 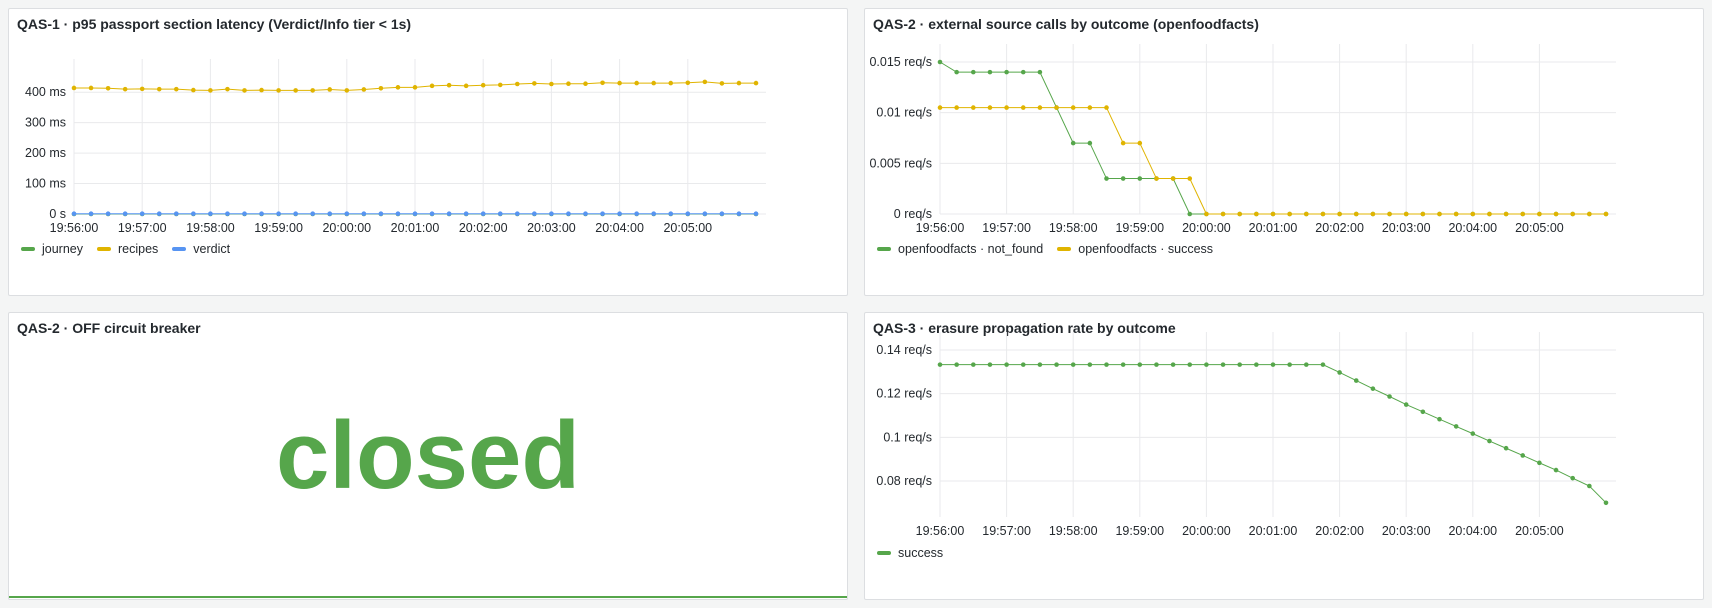 What do you see at coordinates (201, 249) in the screenshot?
I see `legend-item: verdict` at bounding box center [201, 249].